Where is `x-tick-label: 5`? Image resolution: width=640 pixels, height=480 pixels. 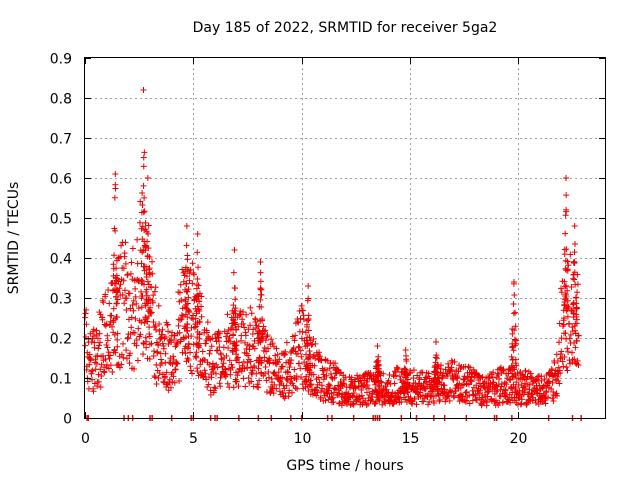 x-tick-label: 5 is located at coordinates (193, 439).